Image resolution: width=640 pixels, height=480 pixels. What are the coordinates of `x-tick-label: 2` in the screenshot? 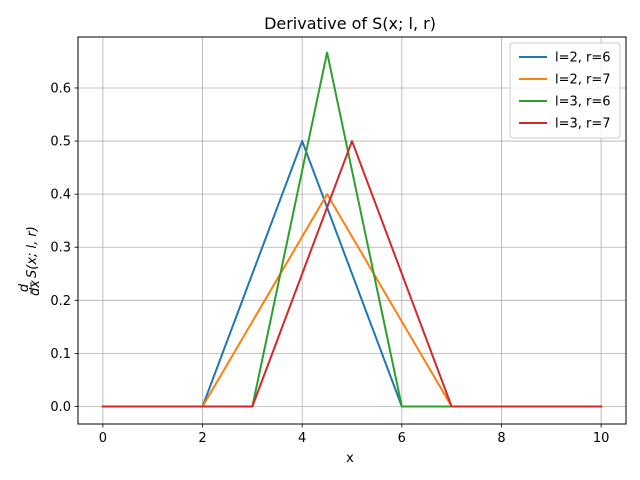 It's located at (202, 438).